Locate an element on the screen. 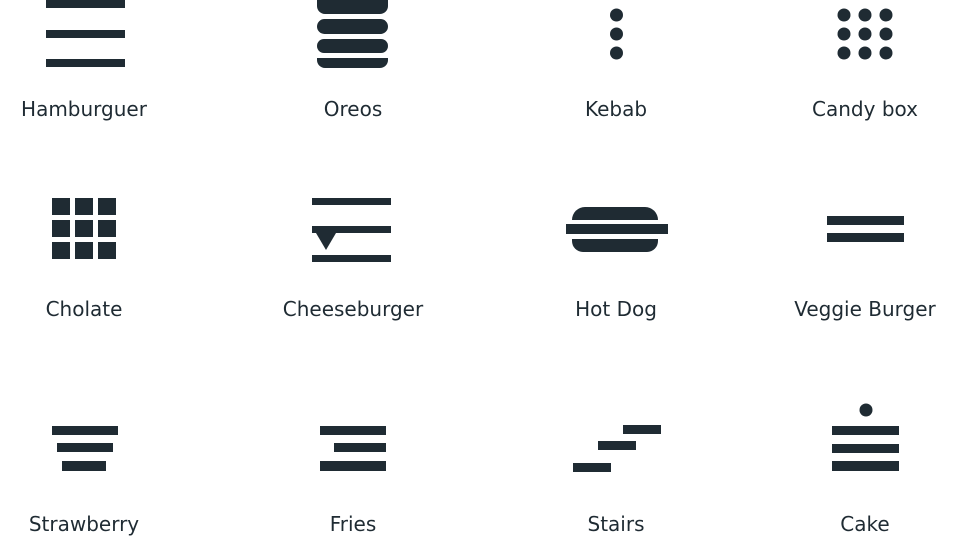 The image size is (970, 554). fries-icon is located at coordinates (353, 448).